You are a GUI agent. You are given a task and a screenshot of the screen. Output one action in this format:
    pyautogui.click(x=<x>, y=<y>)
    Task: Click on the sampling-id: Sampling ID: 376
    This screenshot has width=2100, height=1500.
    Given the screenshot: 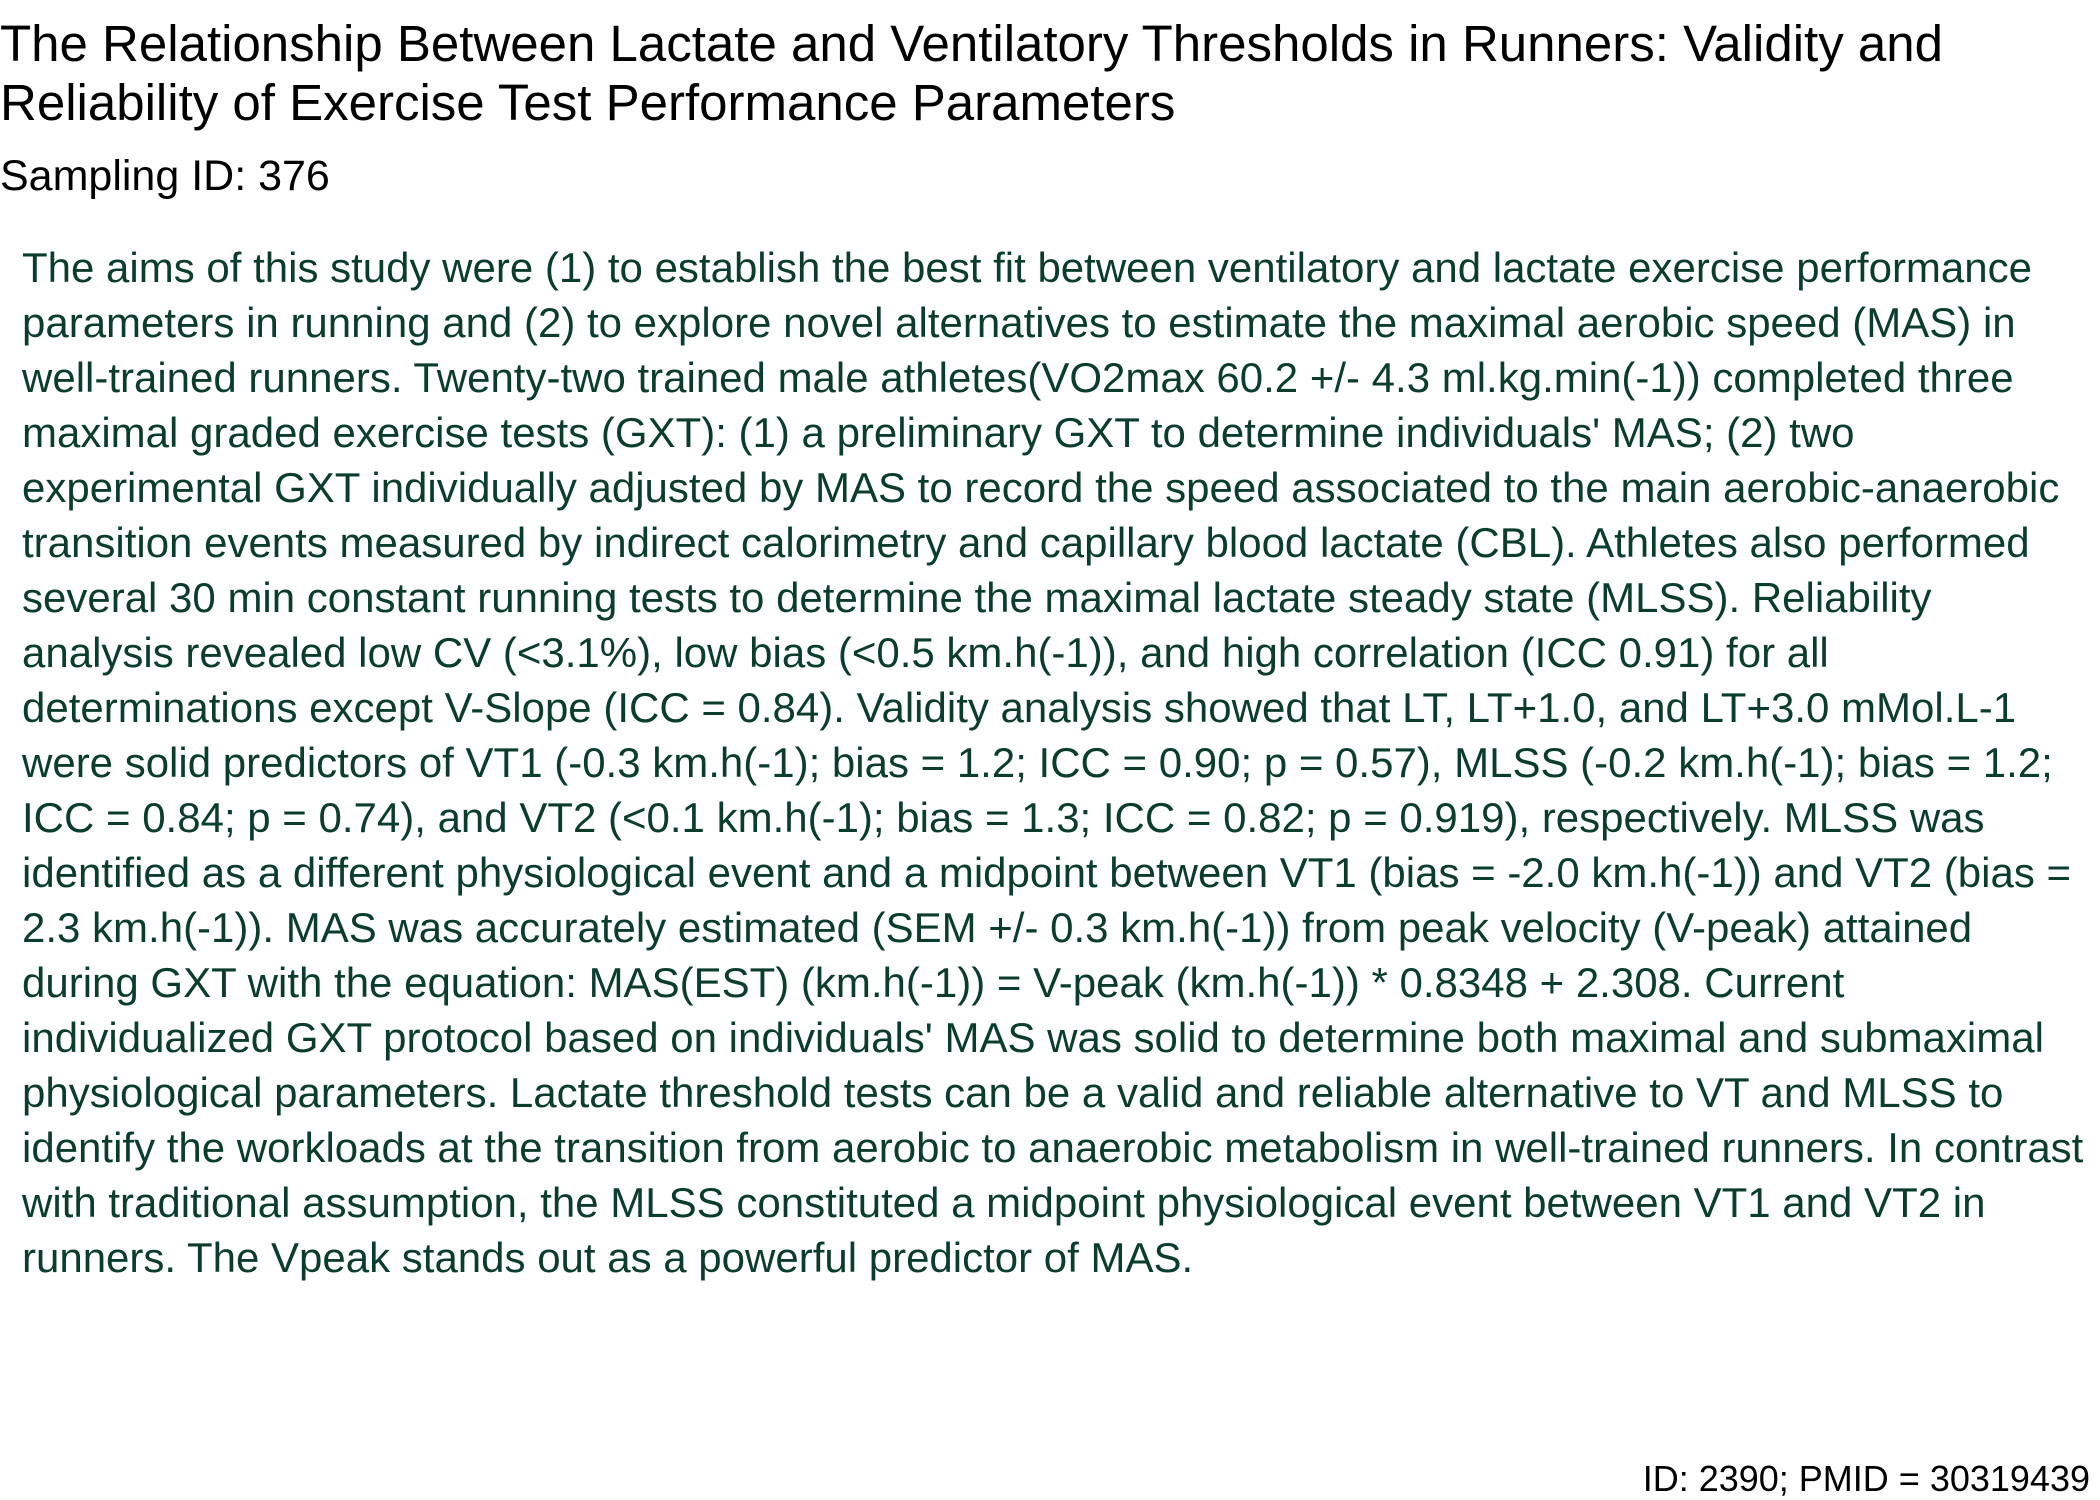 What is the action you would take?
    pyautogui.click(x=165, y=176)
    